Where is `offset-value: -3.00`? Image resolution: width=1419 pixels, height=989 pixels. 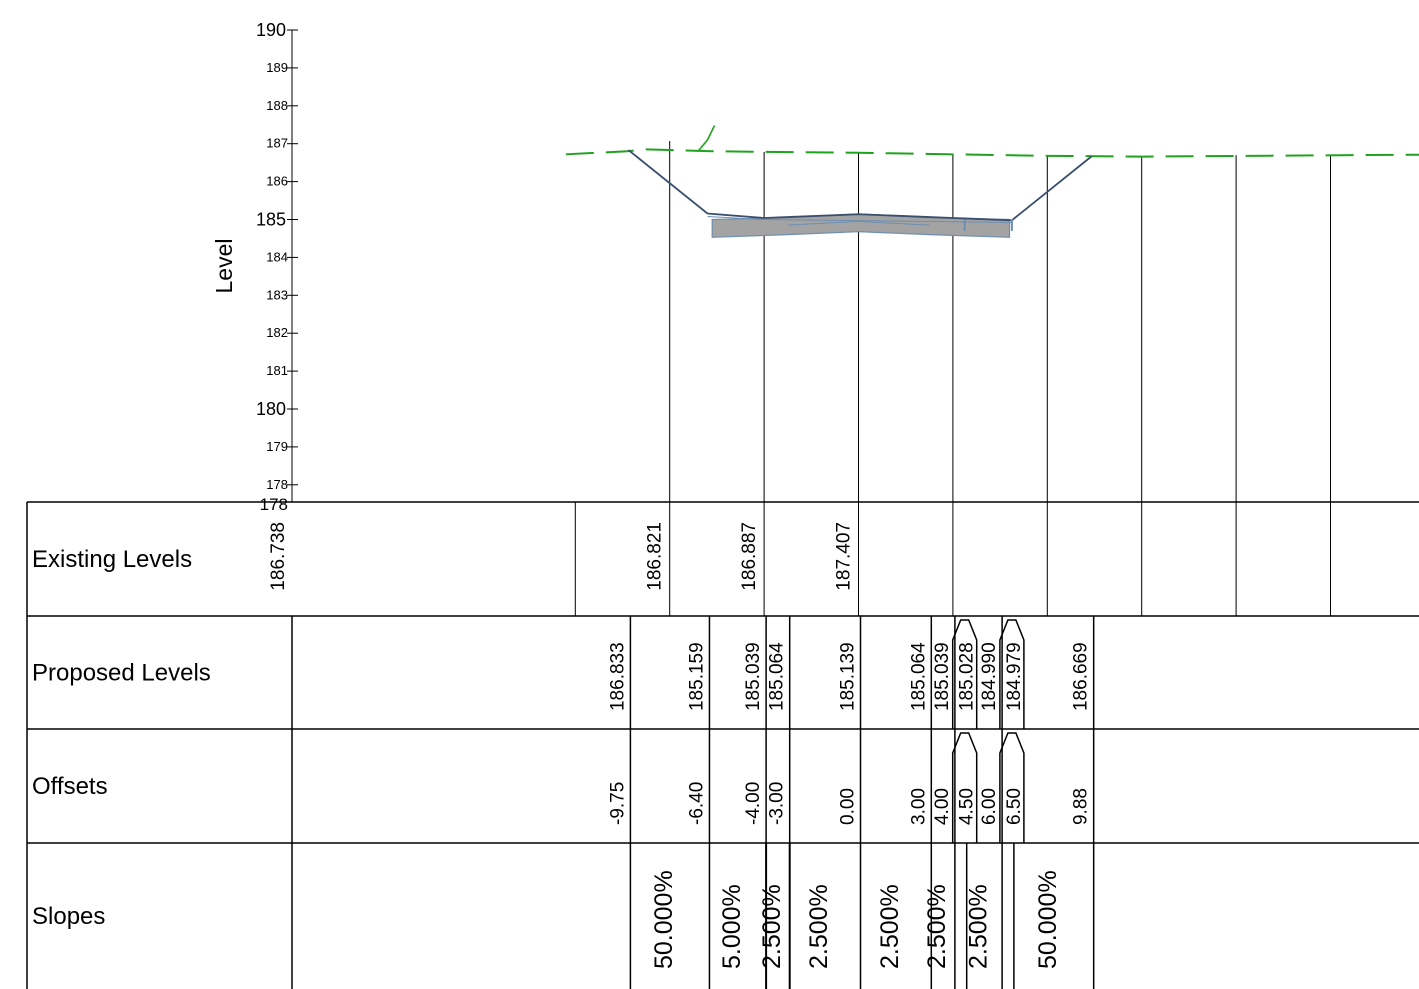
offset-value: -3.00 is located at coordinates (777, 803).